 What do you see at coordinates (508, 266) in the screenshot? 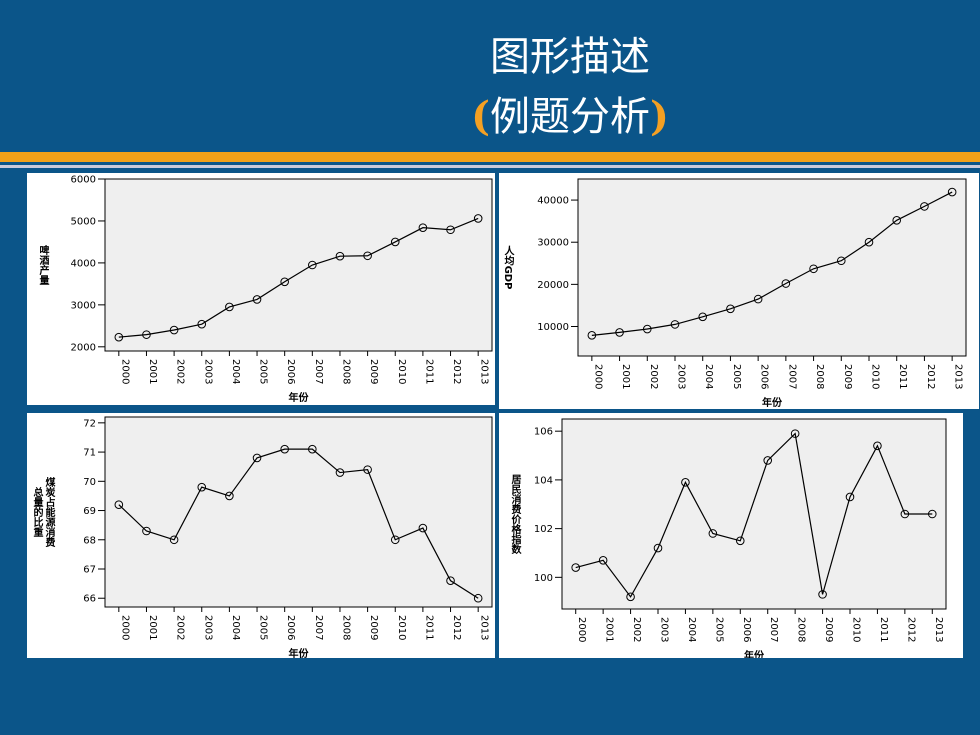
I see `y-axis-label: 人均GDP` at bounding box center [508, 266].